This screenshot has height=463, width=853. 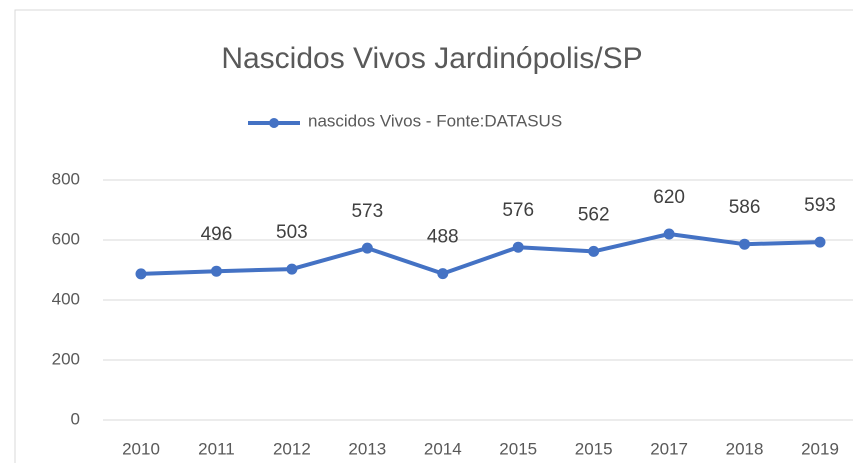 What do you see at coordinates (216, 448) in the screenshot?
I see `x-tick-label: 2011` at bounding box center [216, 448].